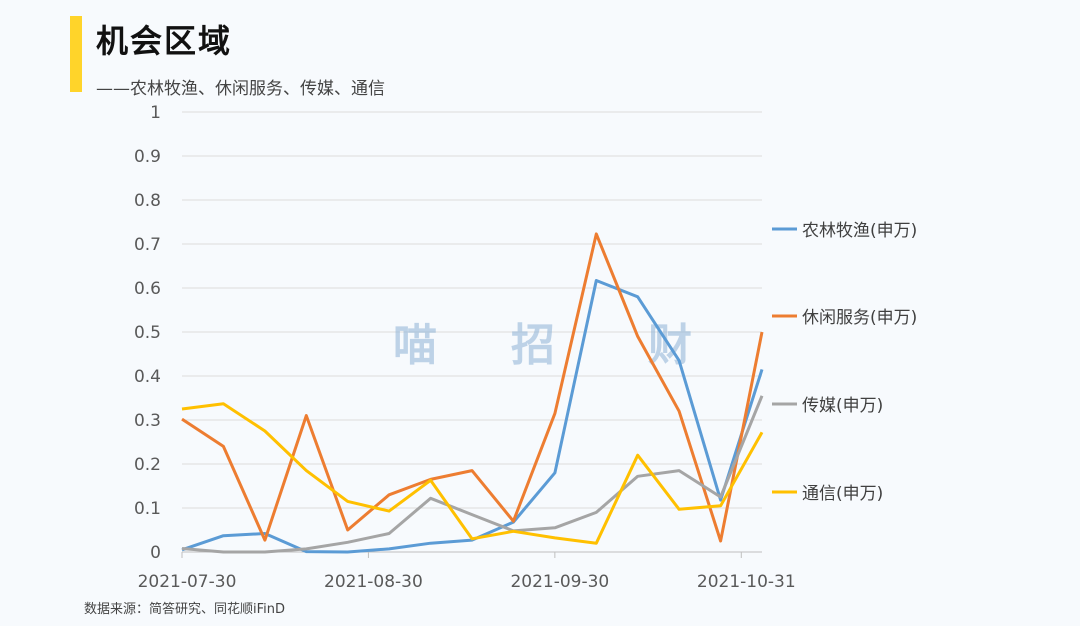 The image size is (1080, 626). Describe the element at coordinates (147, 289) in the screenshot. I see `y-tick-label: 0.6` at that location.